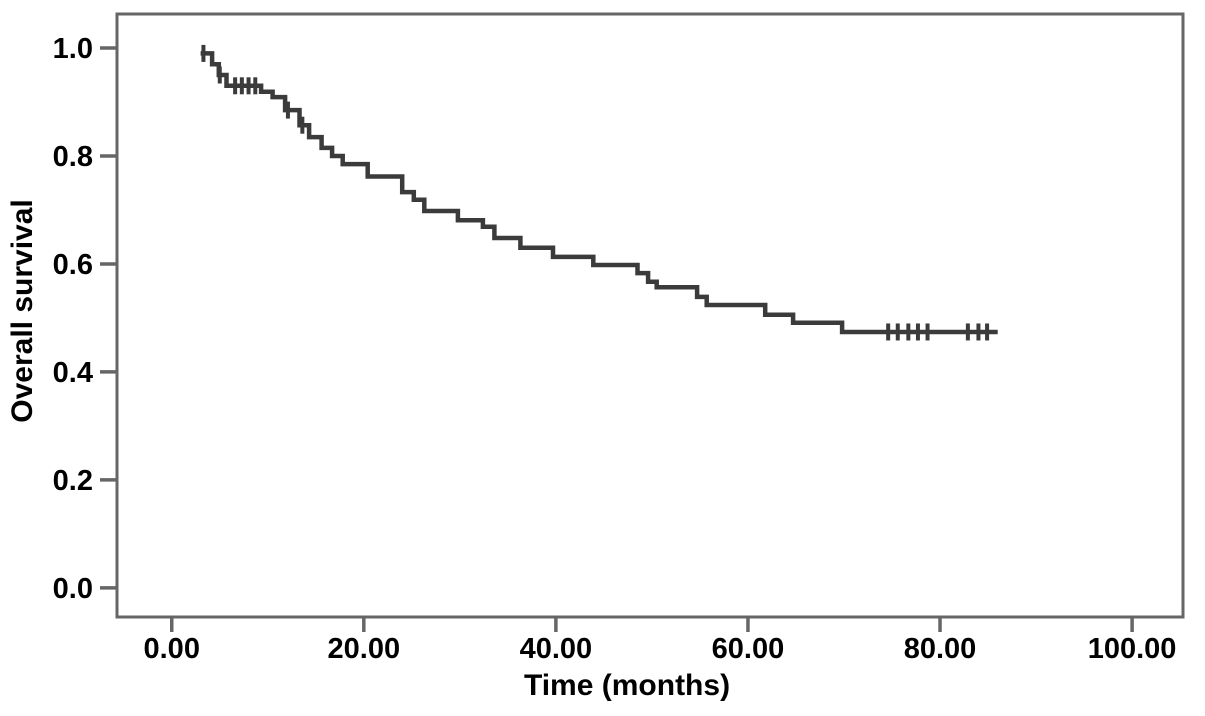  What do you see at coordinates (627, 685) in the screenshot?
I see `x-axis-title: Time (months)` at bounding box center [627, 685].